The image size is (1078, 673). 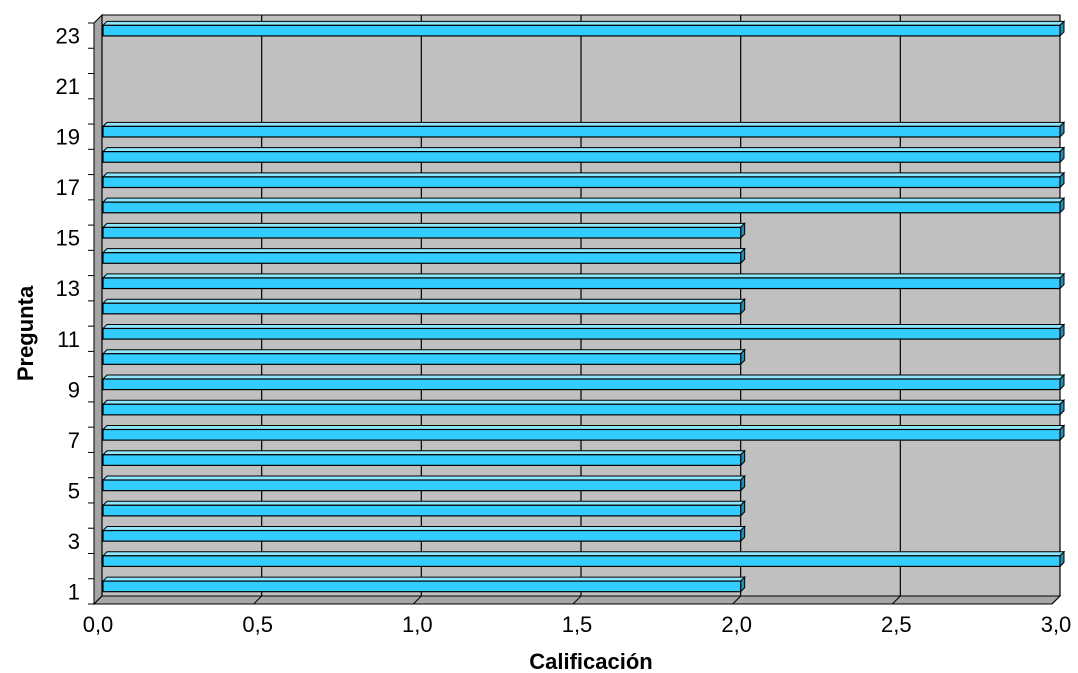 What do you see at coordinates (74, 591) in the screenshot?
I see `y-tick-label: 1` at bounding box center [74, 591].